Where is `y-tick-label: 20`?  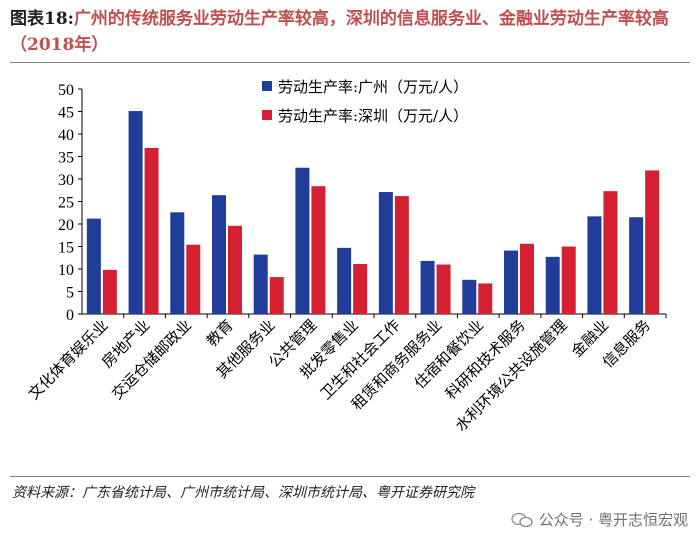 y-tick-label: 20 is located at coordinates (66, 225).